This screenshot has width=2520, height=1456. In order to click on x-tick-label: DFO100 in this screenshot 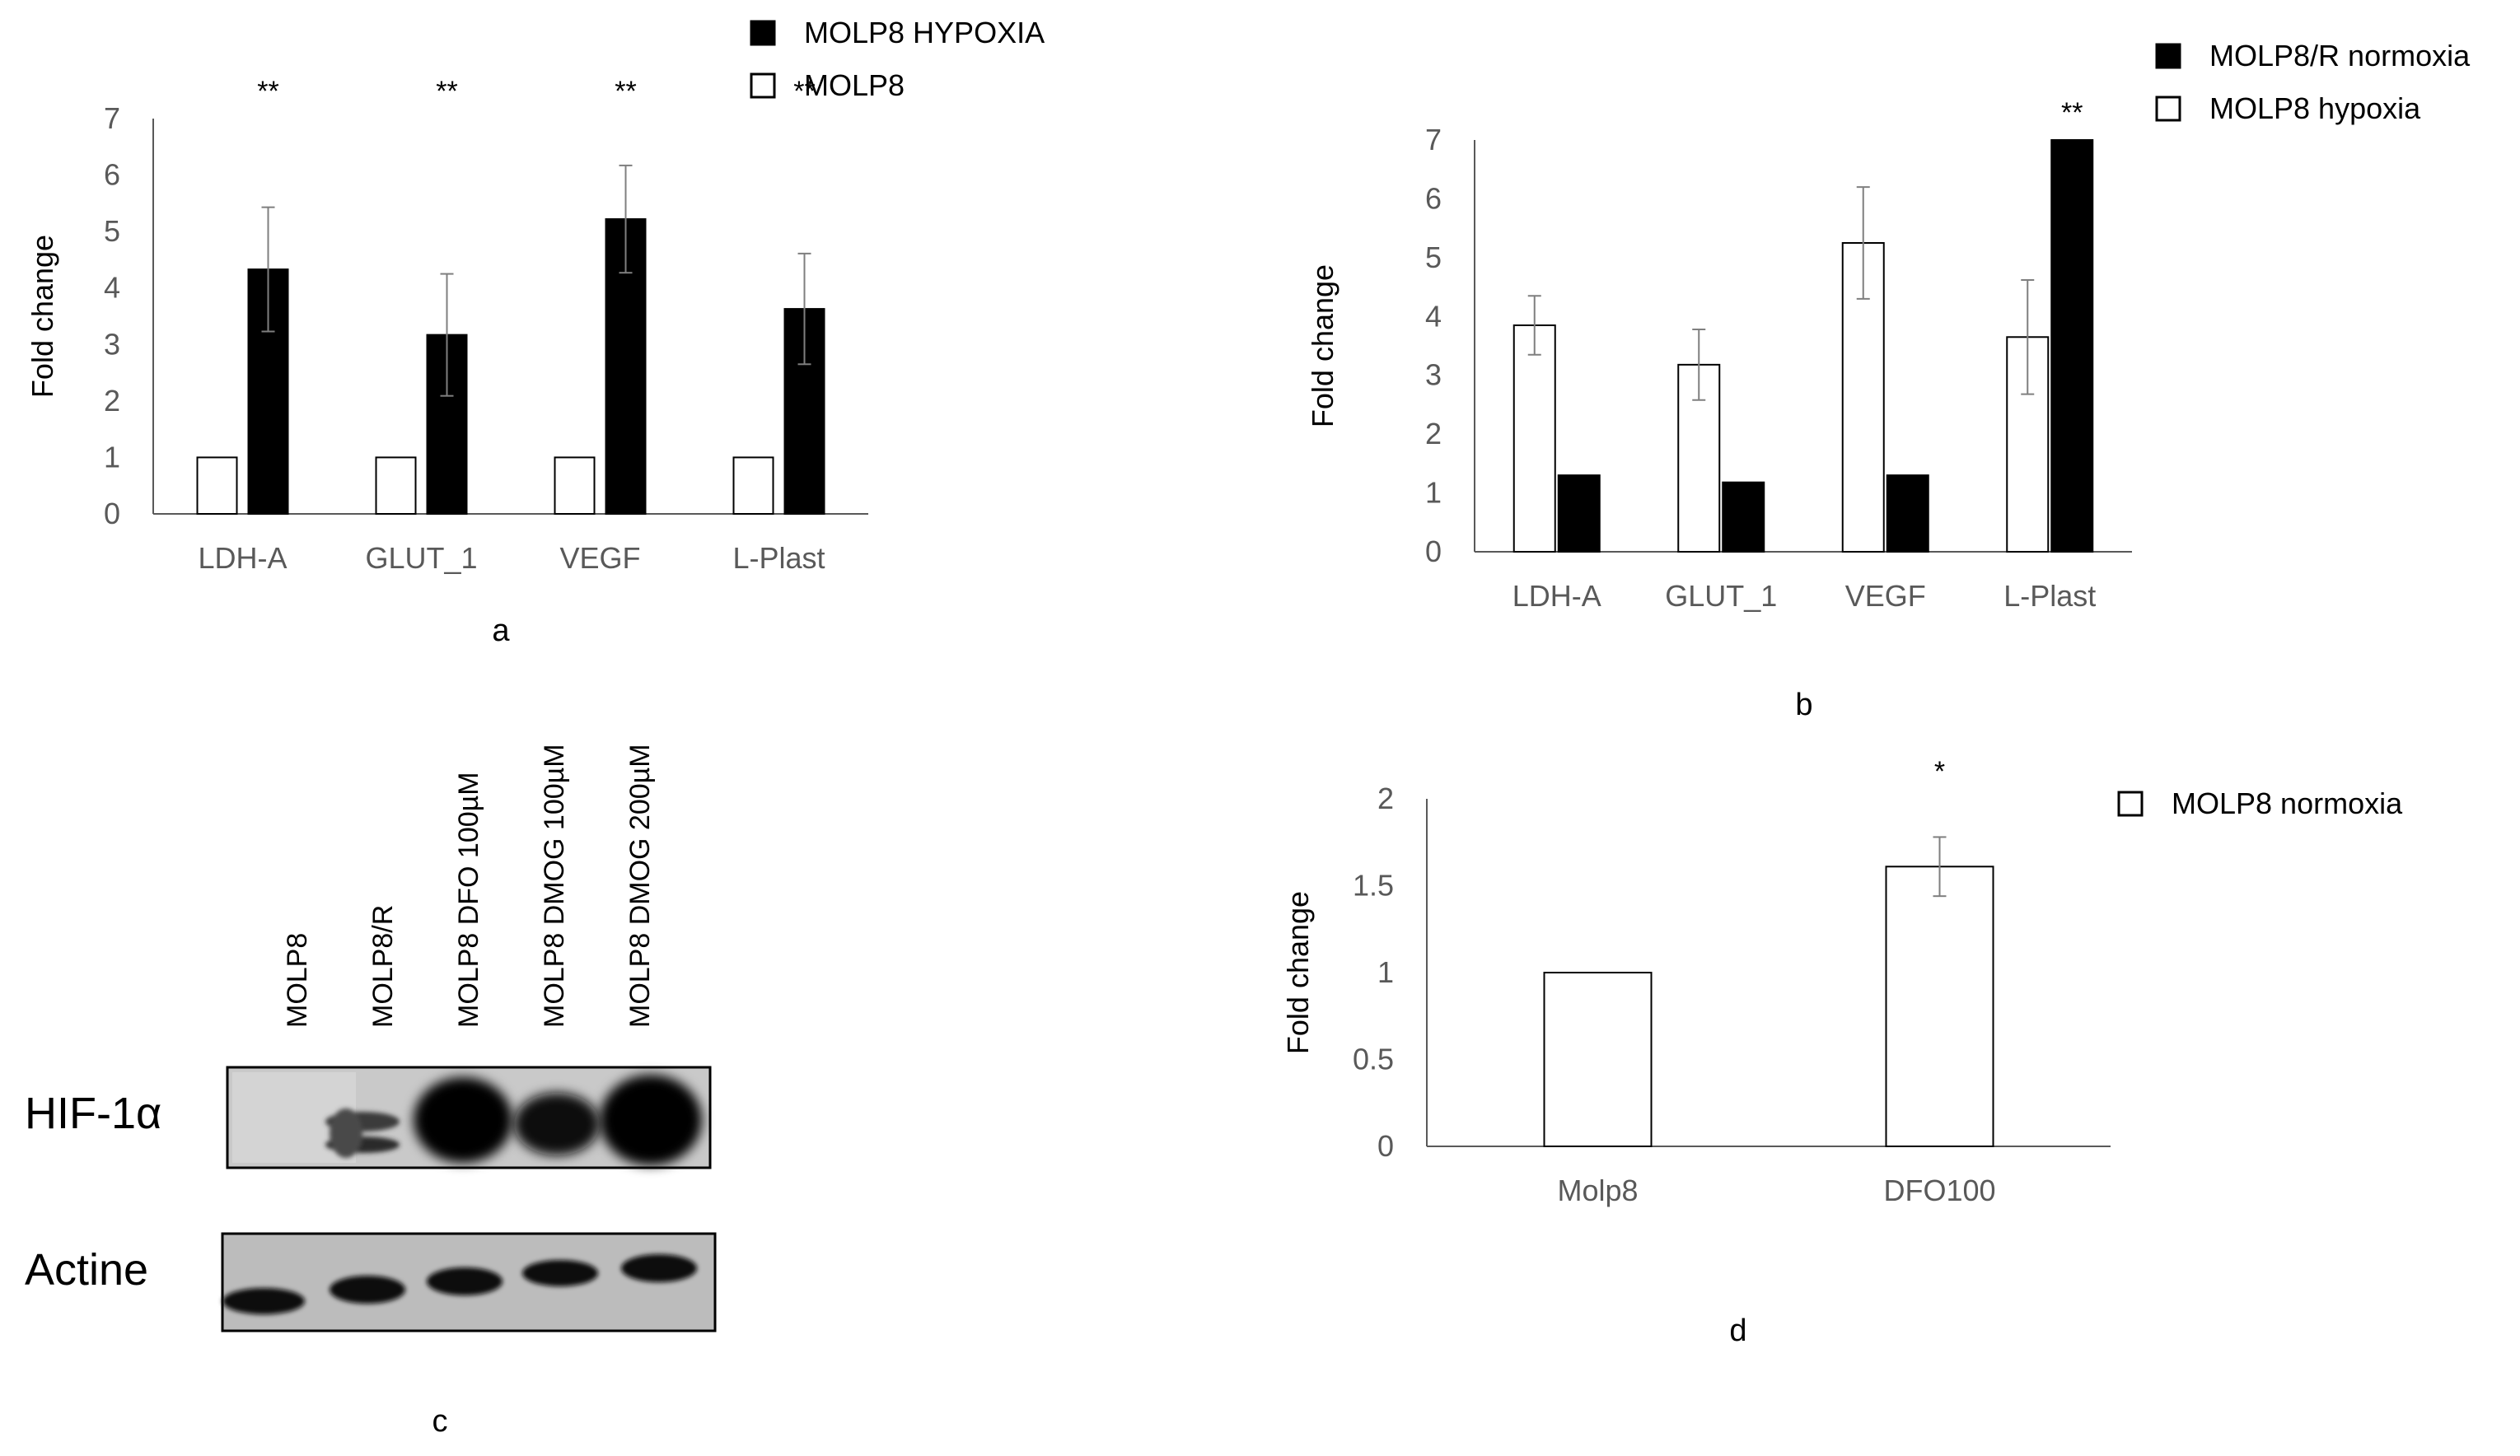, I will do `click(1939, 1190)`.